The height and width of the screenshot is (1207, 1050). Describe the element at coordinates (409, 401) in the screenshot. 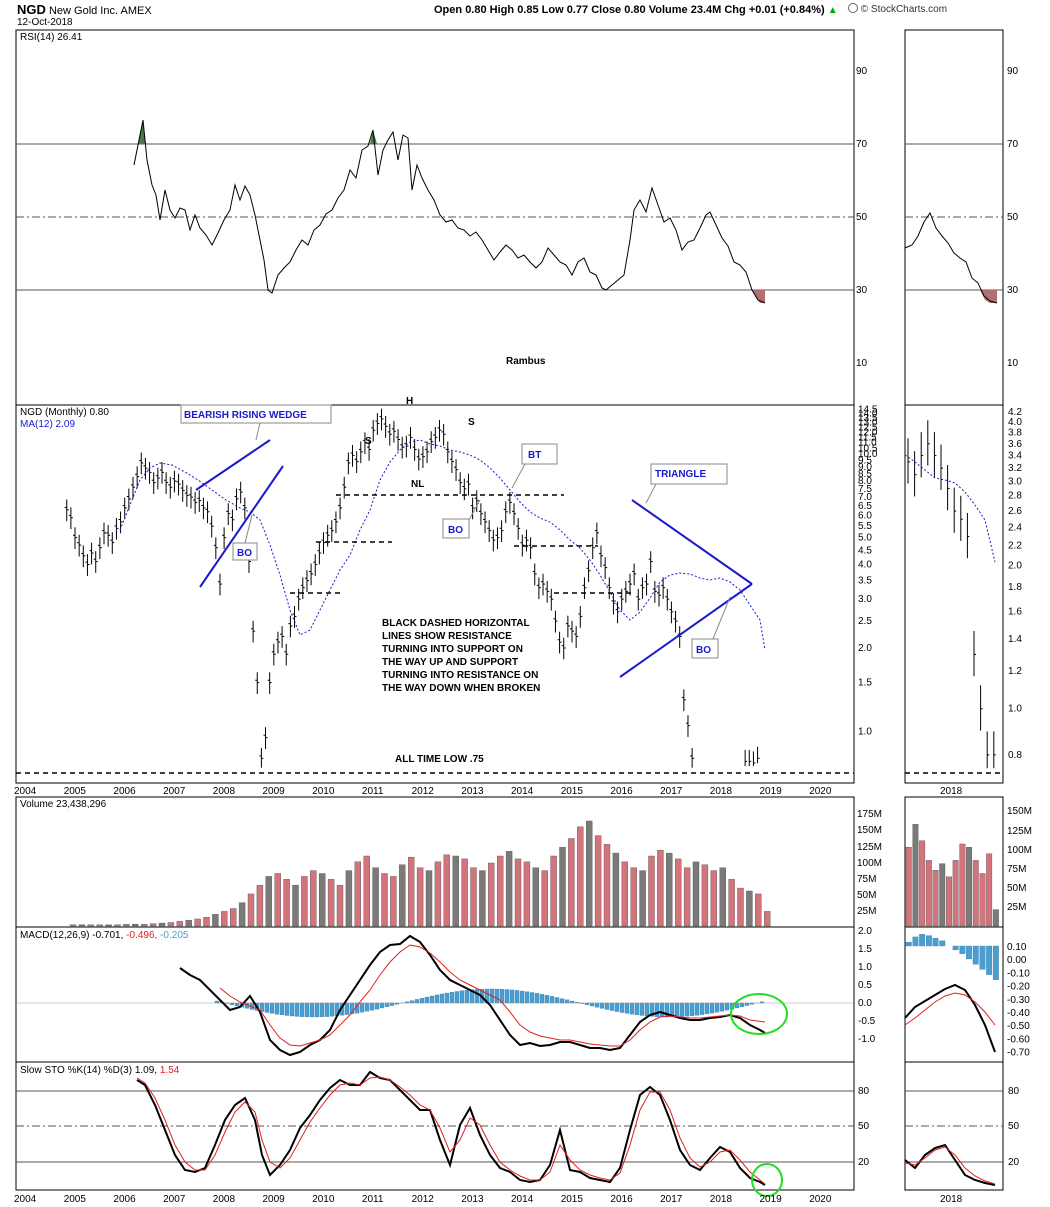

I see `head-label: H` at that location.